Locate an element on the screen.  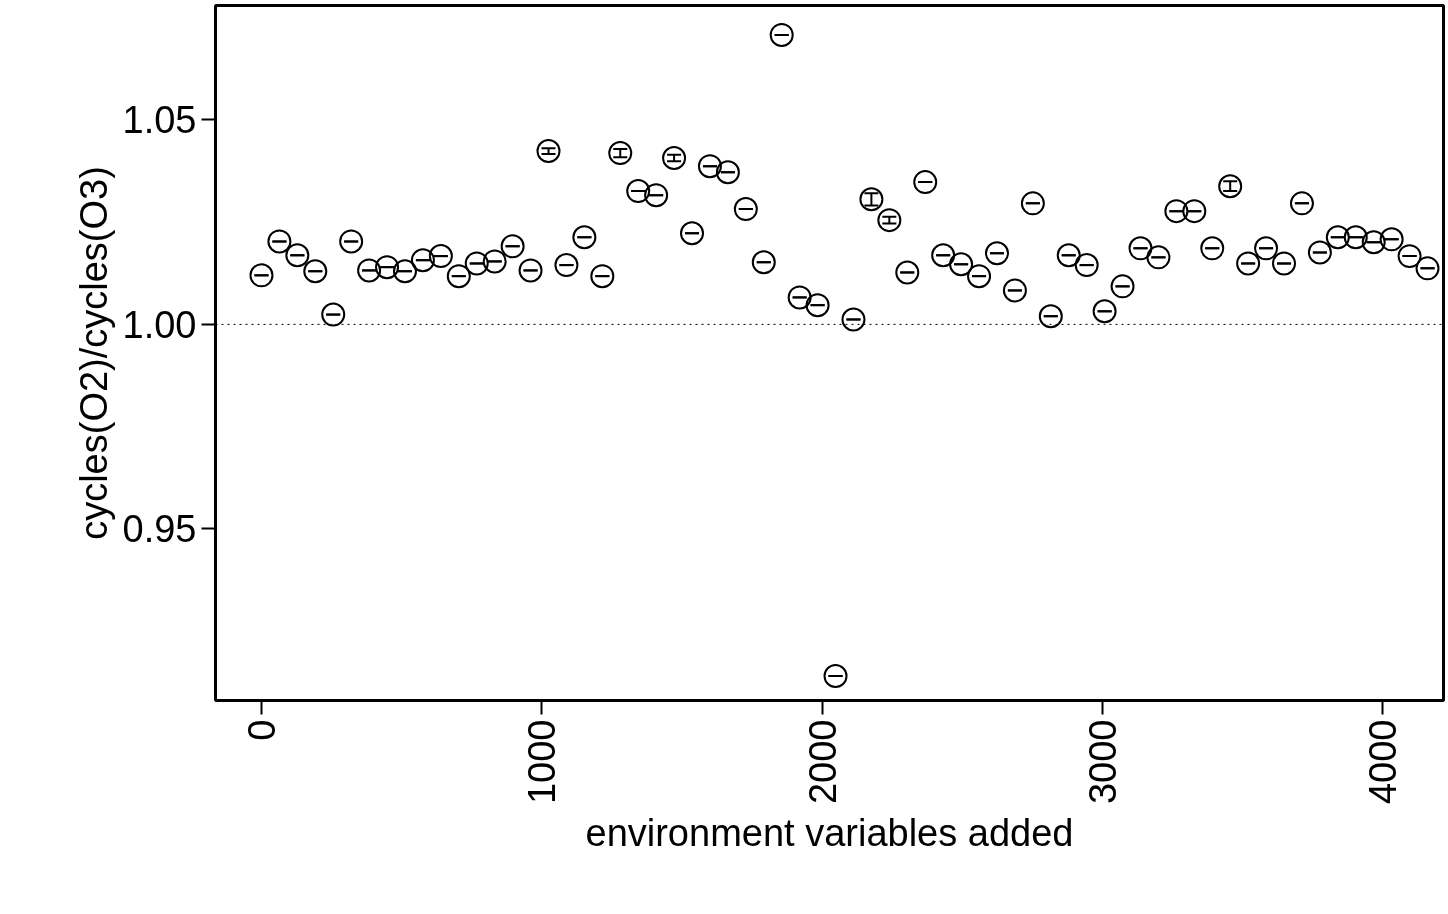
x-tick-label: 4000 is located at coordinates (1383, 762).